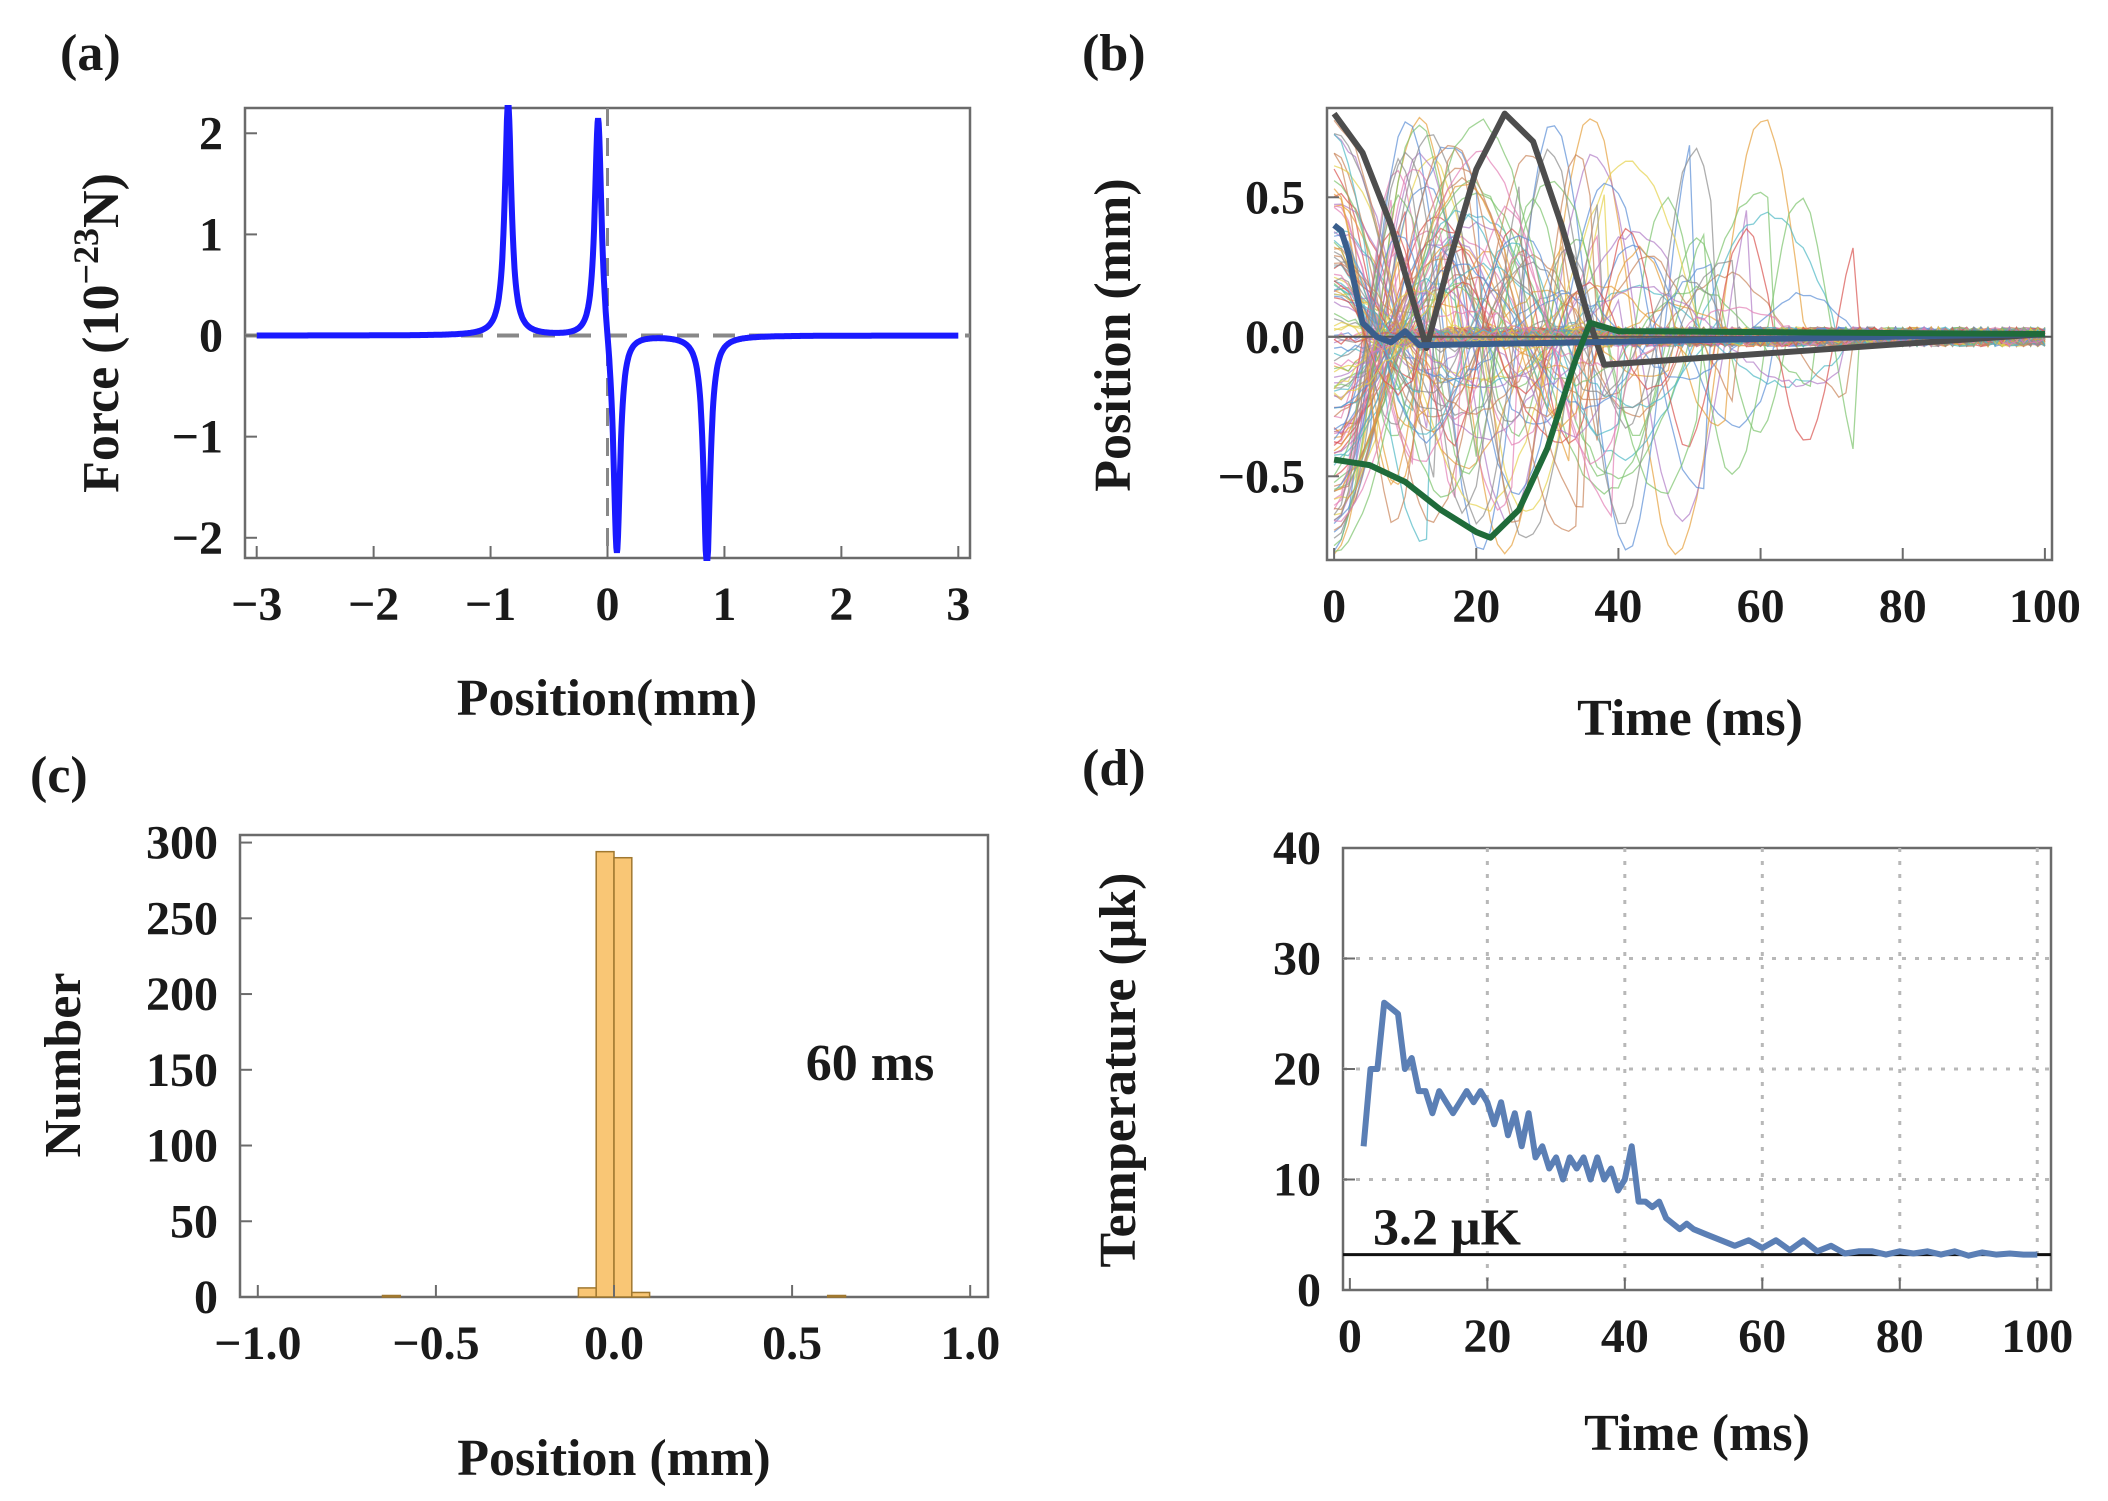 This screenshot has width=2108, height=1501. Describe the element at coordinates (211, 336) in the screenshot. I see `panel-a-ytick-label: 0` at that location.